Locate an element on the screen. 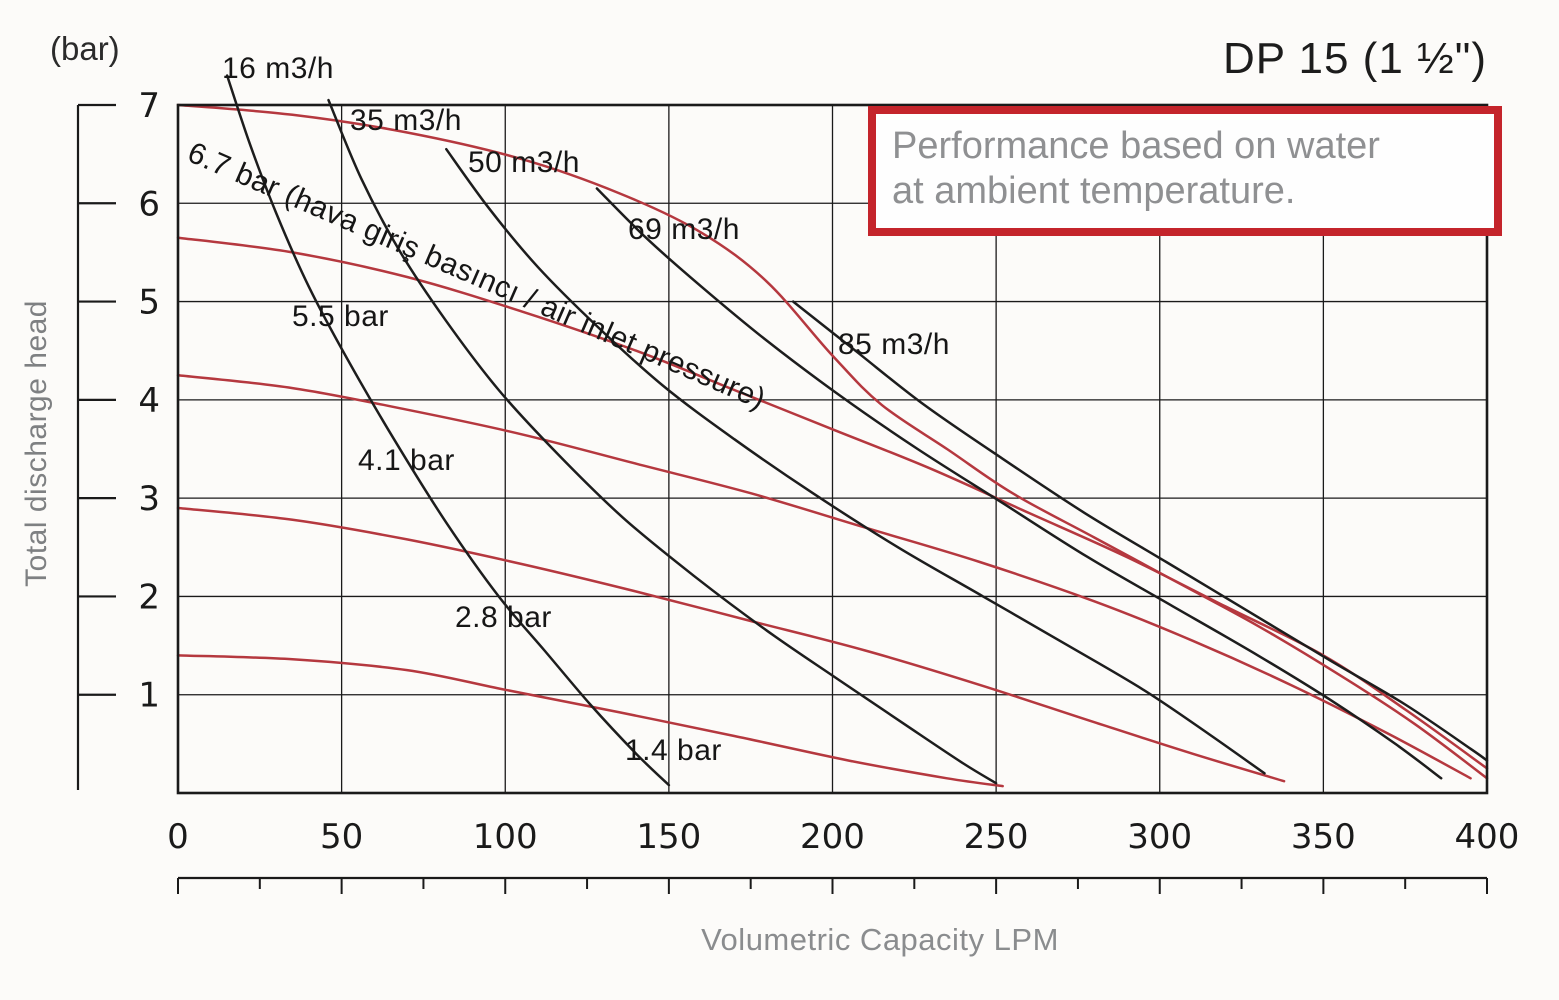  x-tick-label-350: 350 is located at coordinates (1323, 837).